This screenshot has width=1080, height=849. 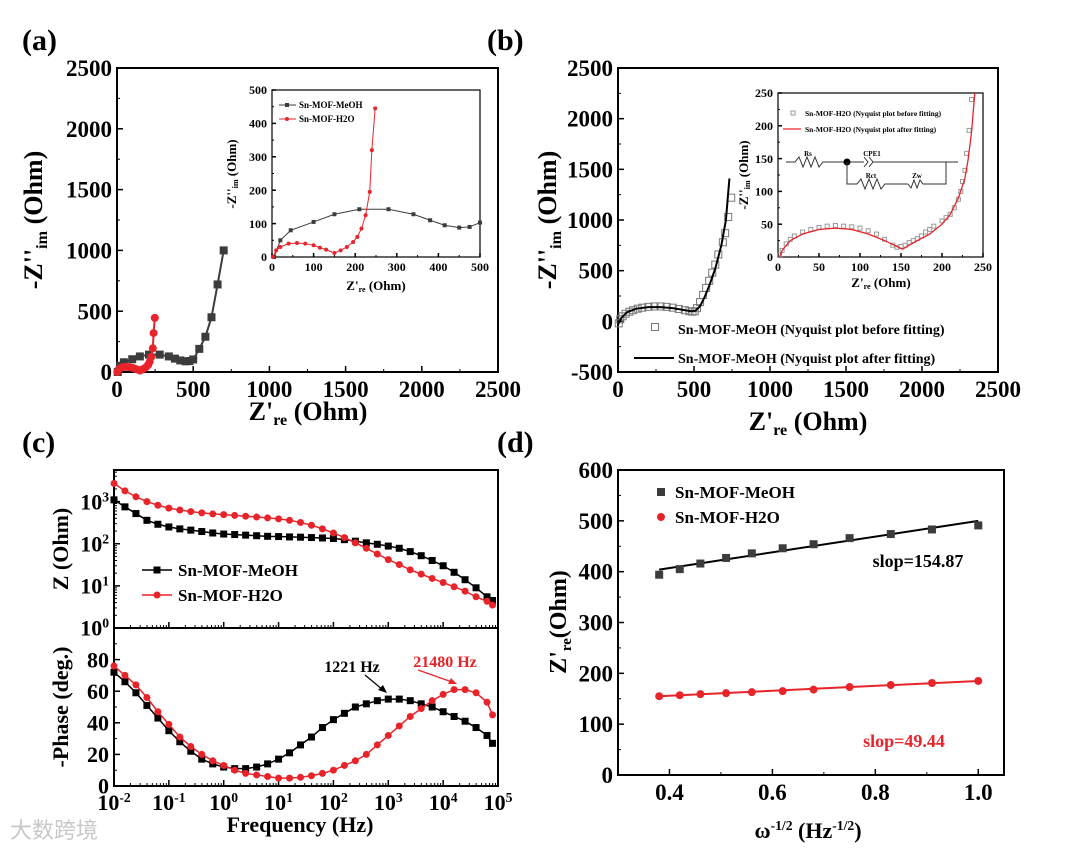 I want to click on x-tick-label: 100, so click(x=860, y=267).